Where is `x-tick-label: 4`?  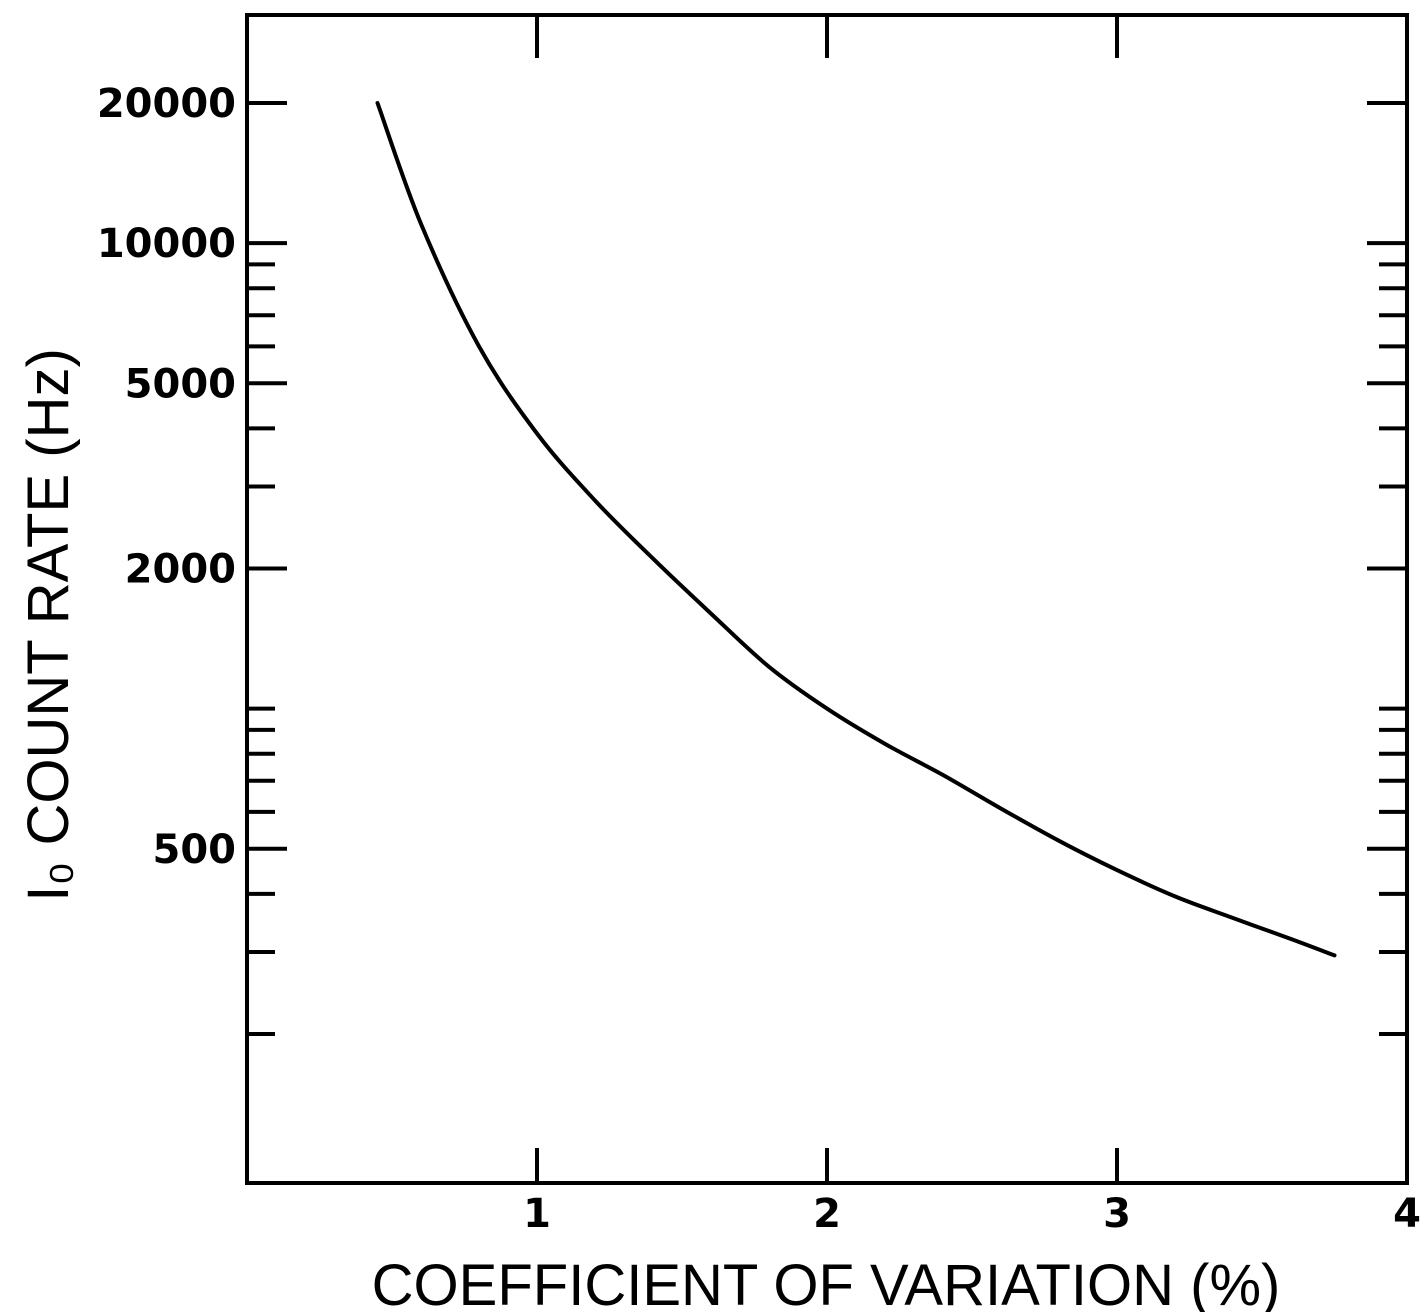
x-tick-label: 4 is located at coordinates (1407, 1214).